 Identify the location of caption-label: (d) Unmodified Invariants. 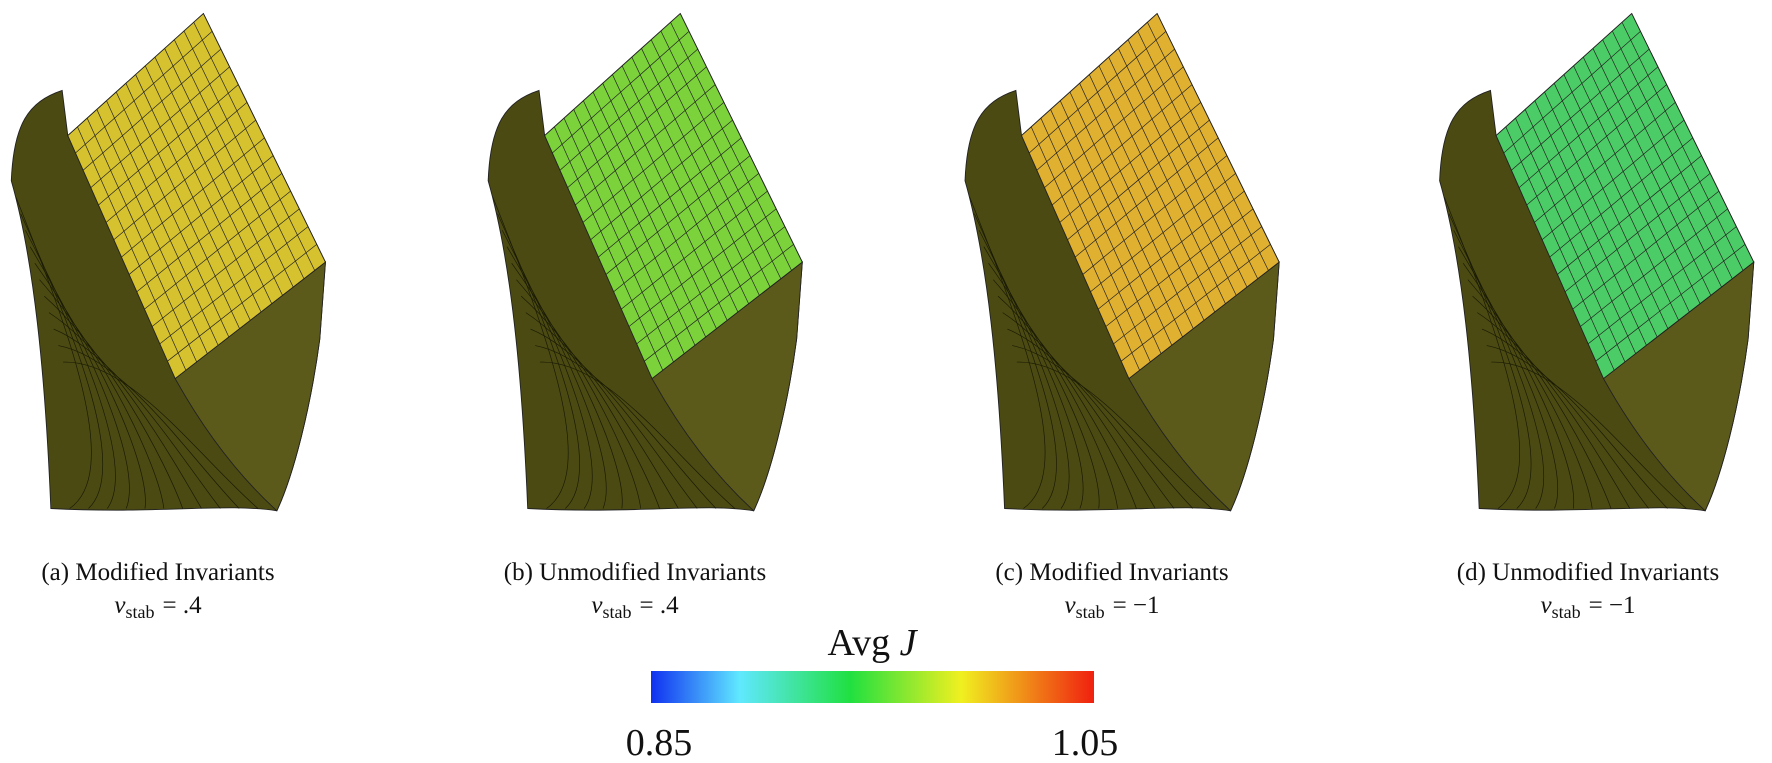
(1588, 572).